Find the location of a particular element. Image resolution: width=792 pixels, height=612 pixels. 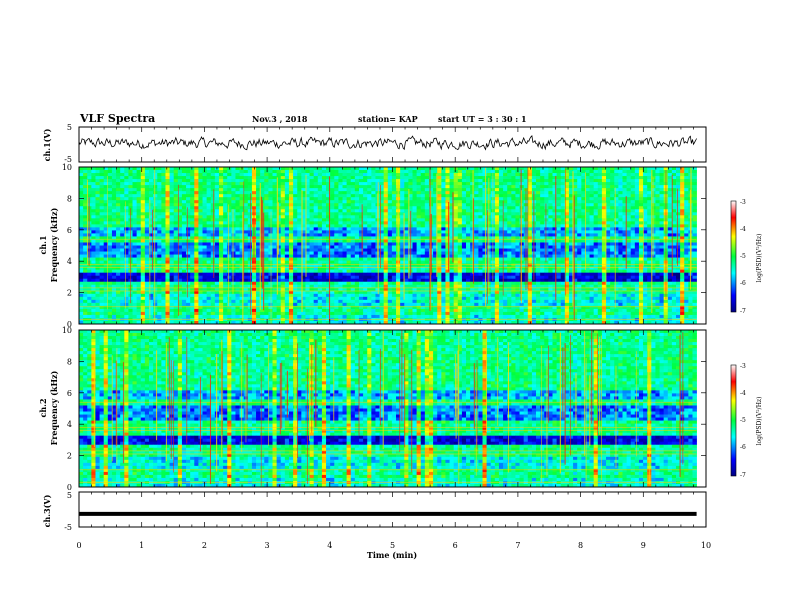

ch1-waveform-line is located at coordinates (387, 143).